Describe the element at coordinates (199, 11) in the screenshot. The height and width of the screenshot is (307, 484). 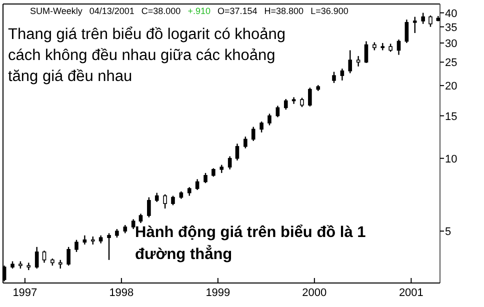
I see `annotation: +.910` at that location.